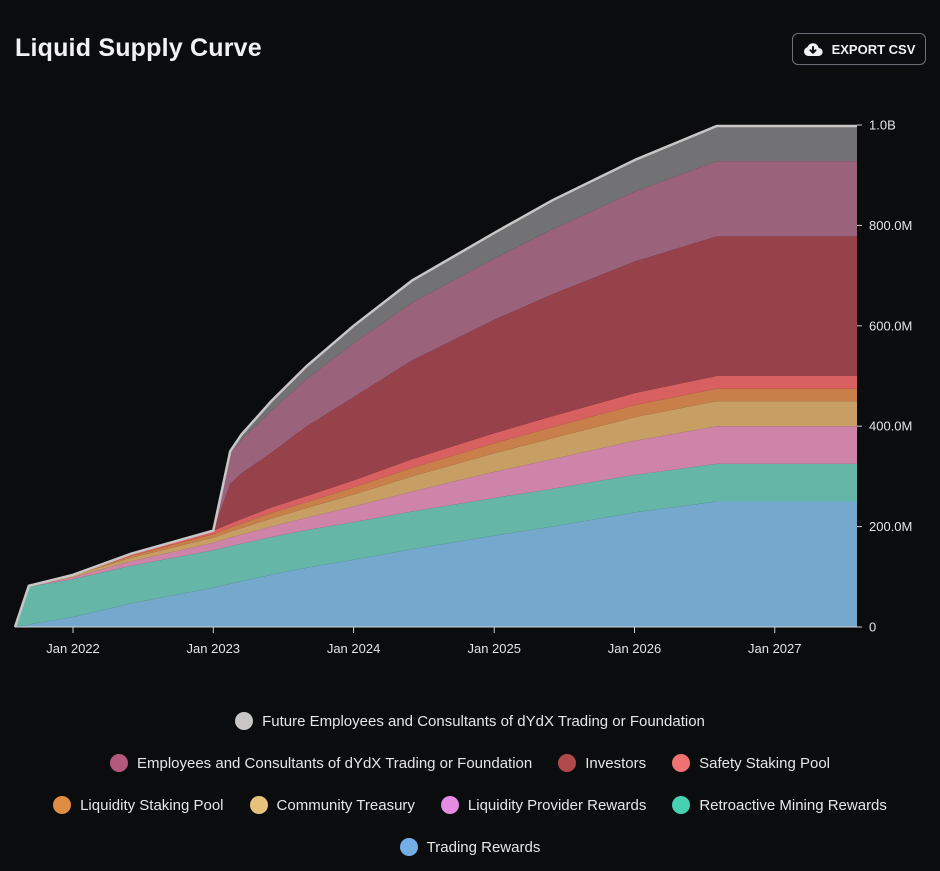 This screenshot has height=871, width=940. Describe the element at coordinates (436, 564) in the screenshot. I see `area-trading-rewards` at that location.